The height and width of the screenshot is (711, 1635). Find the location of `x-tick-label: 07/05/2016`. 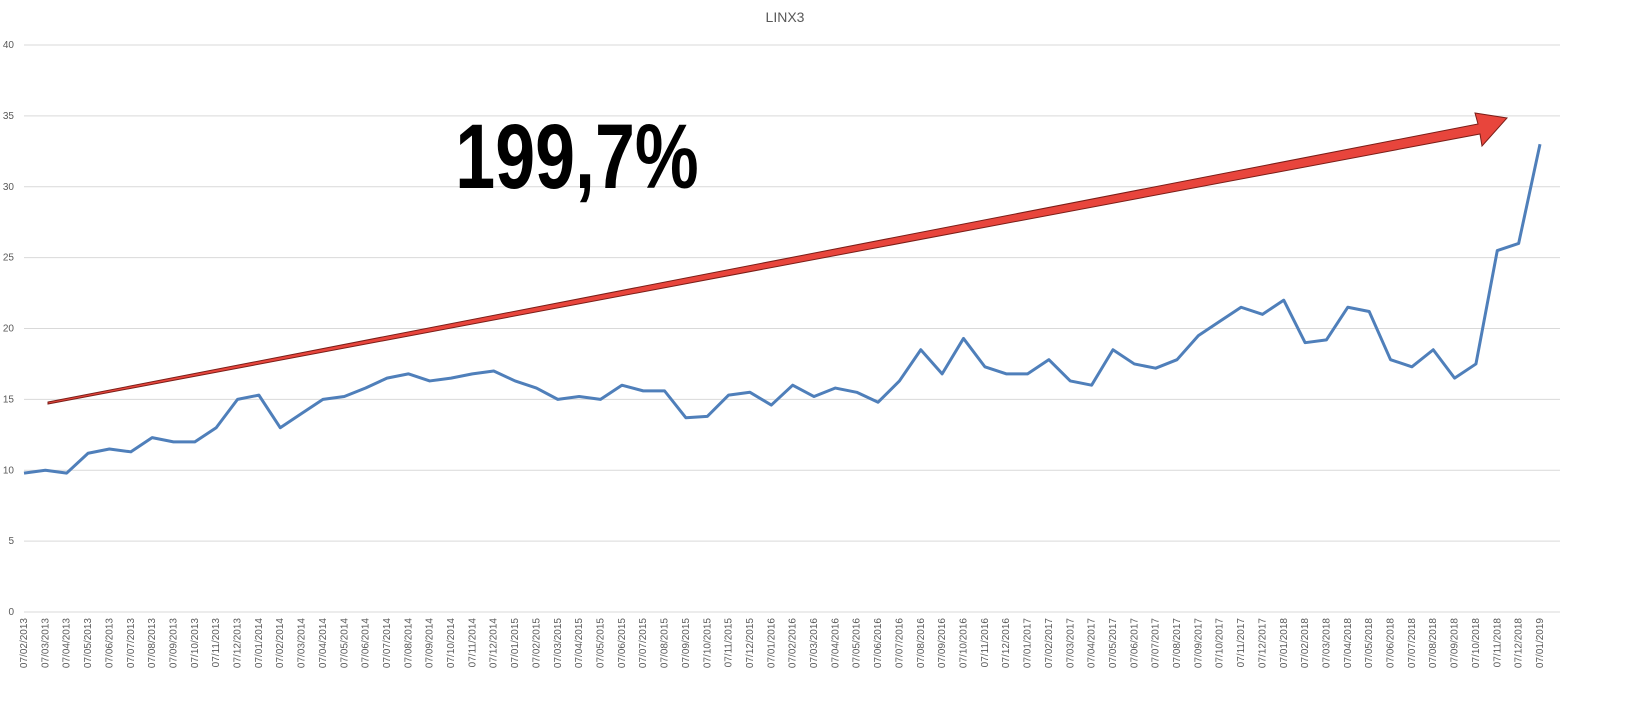

x-tick-label: 07/05/2016 is located at coordinates (857, 643).